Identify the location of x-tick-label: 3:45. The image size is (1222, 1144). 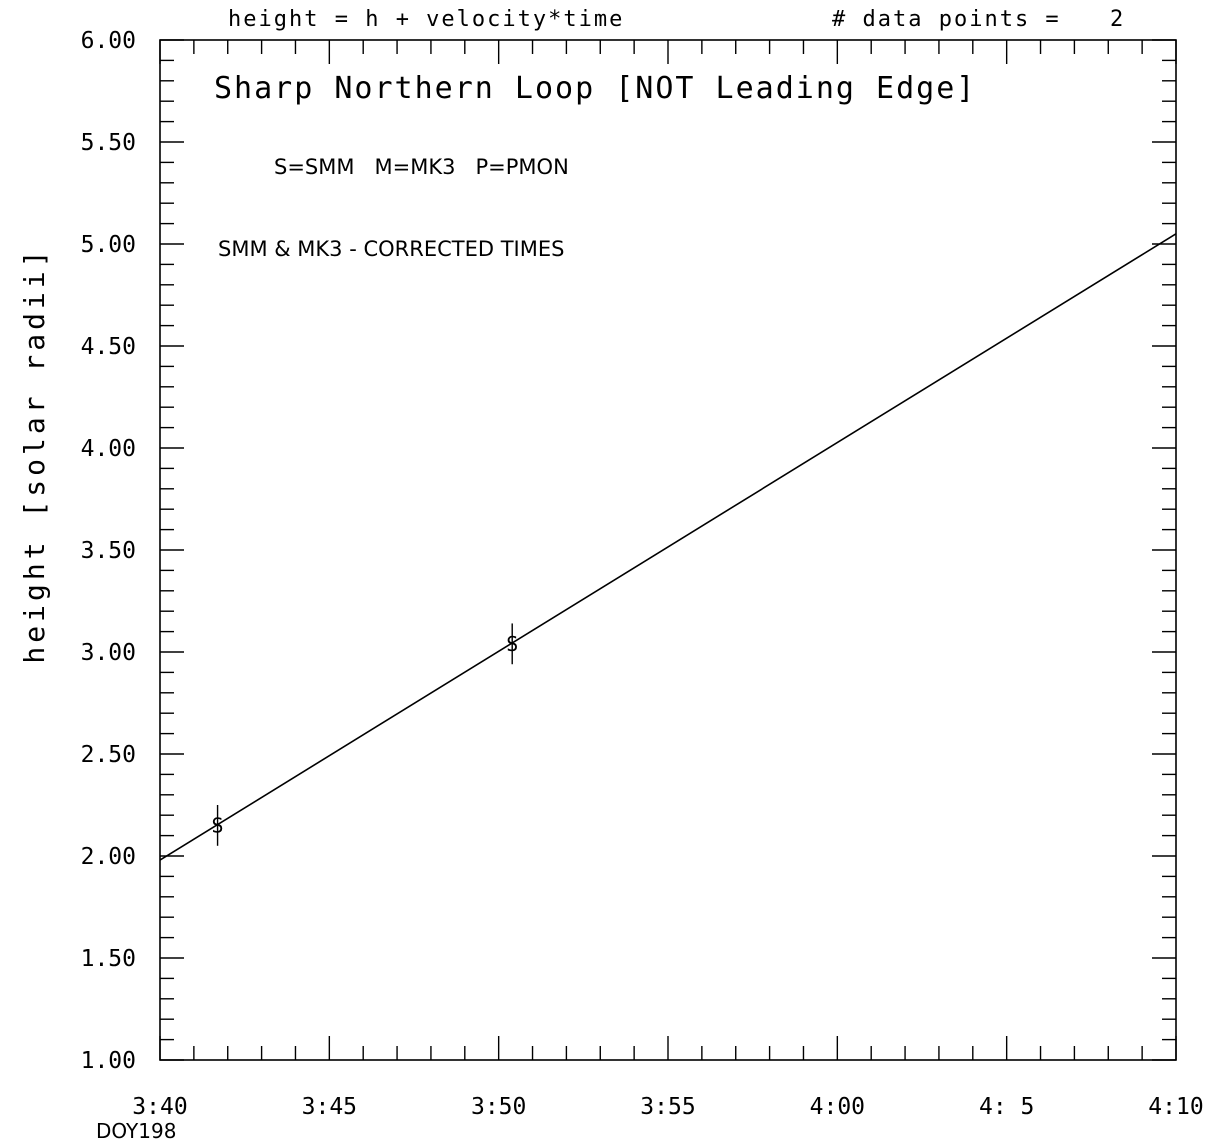
(329, 1107).